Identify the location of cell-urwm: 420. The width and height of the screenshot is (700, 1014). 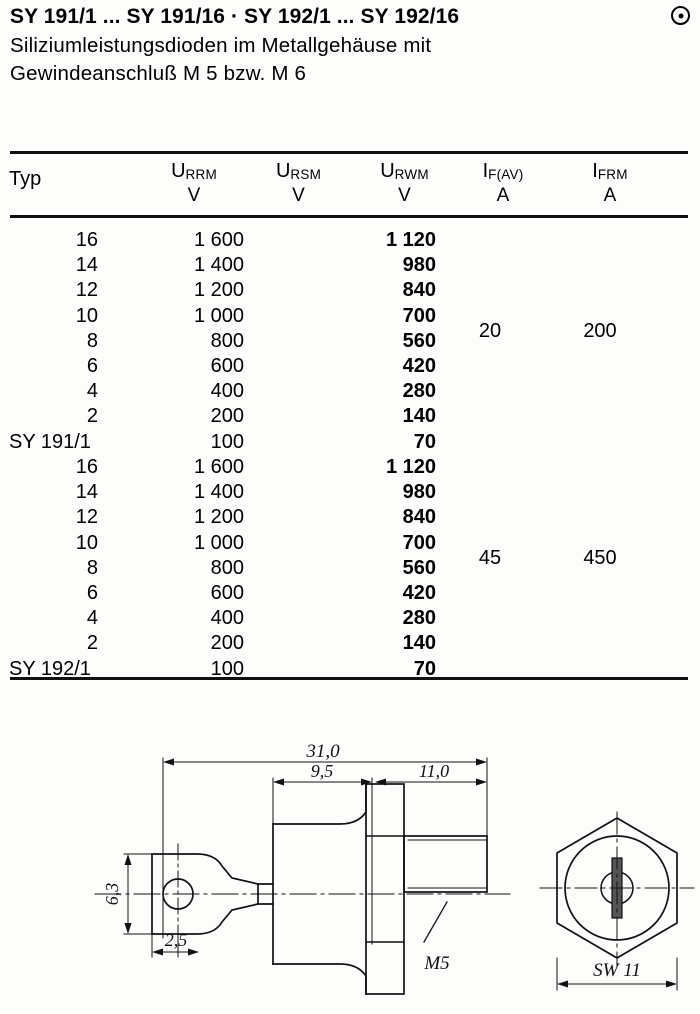
(419, 592).